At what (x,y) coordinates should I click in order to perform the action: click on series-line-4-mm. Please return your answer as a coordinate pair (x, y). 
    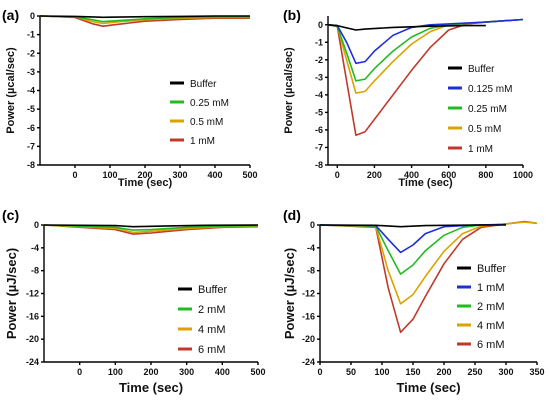
    Looking at the image, I should click on (428, 263).